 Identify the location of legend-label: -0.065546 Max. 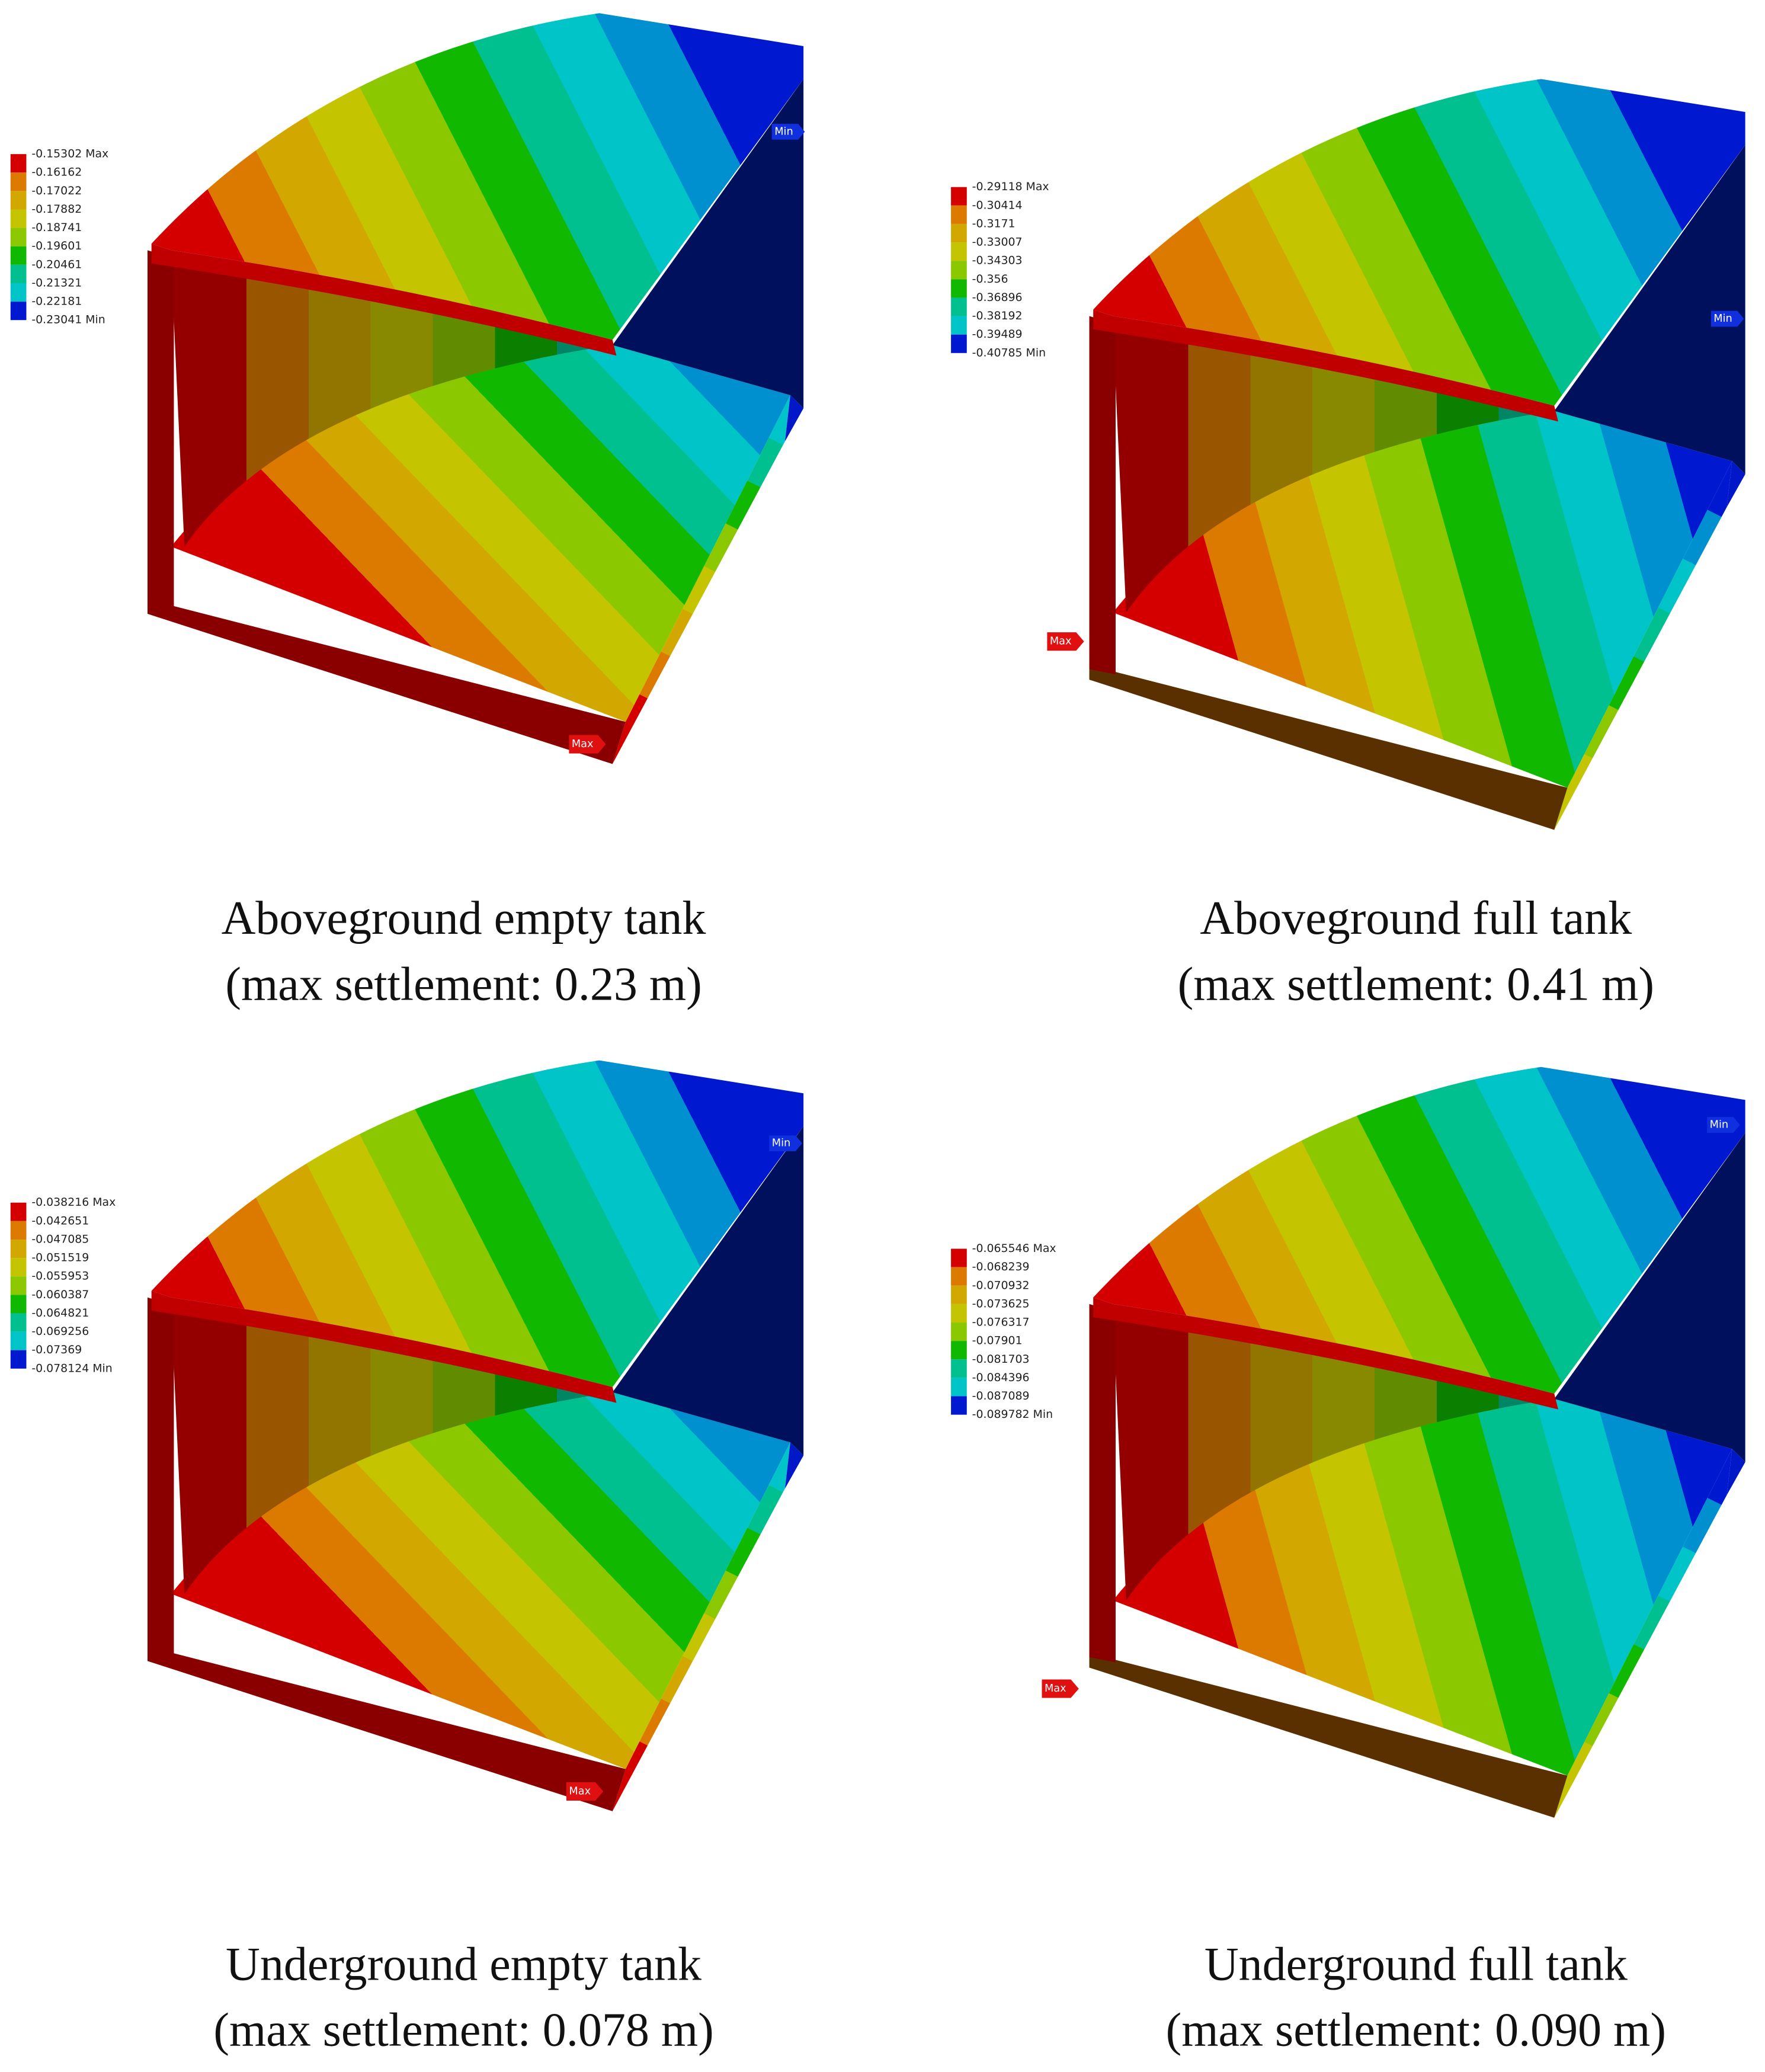
(1014, 1248).